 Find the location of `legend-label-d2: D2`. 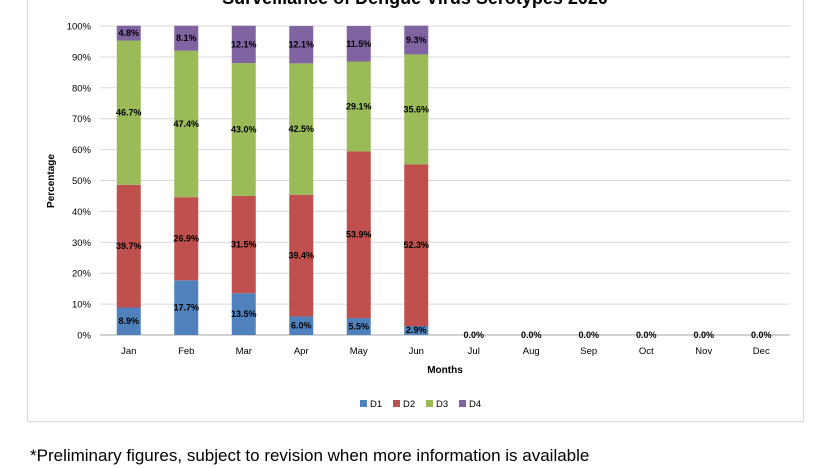

legend-label-d2: D2 is located at coordinates (409, 404).